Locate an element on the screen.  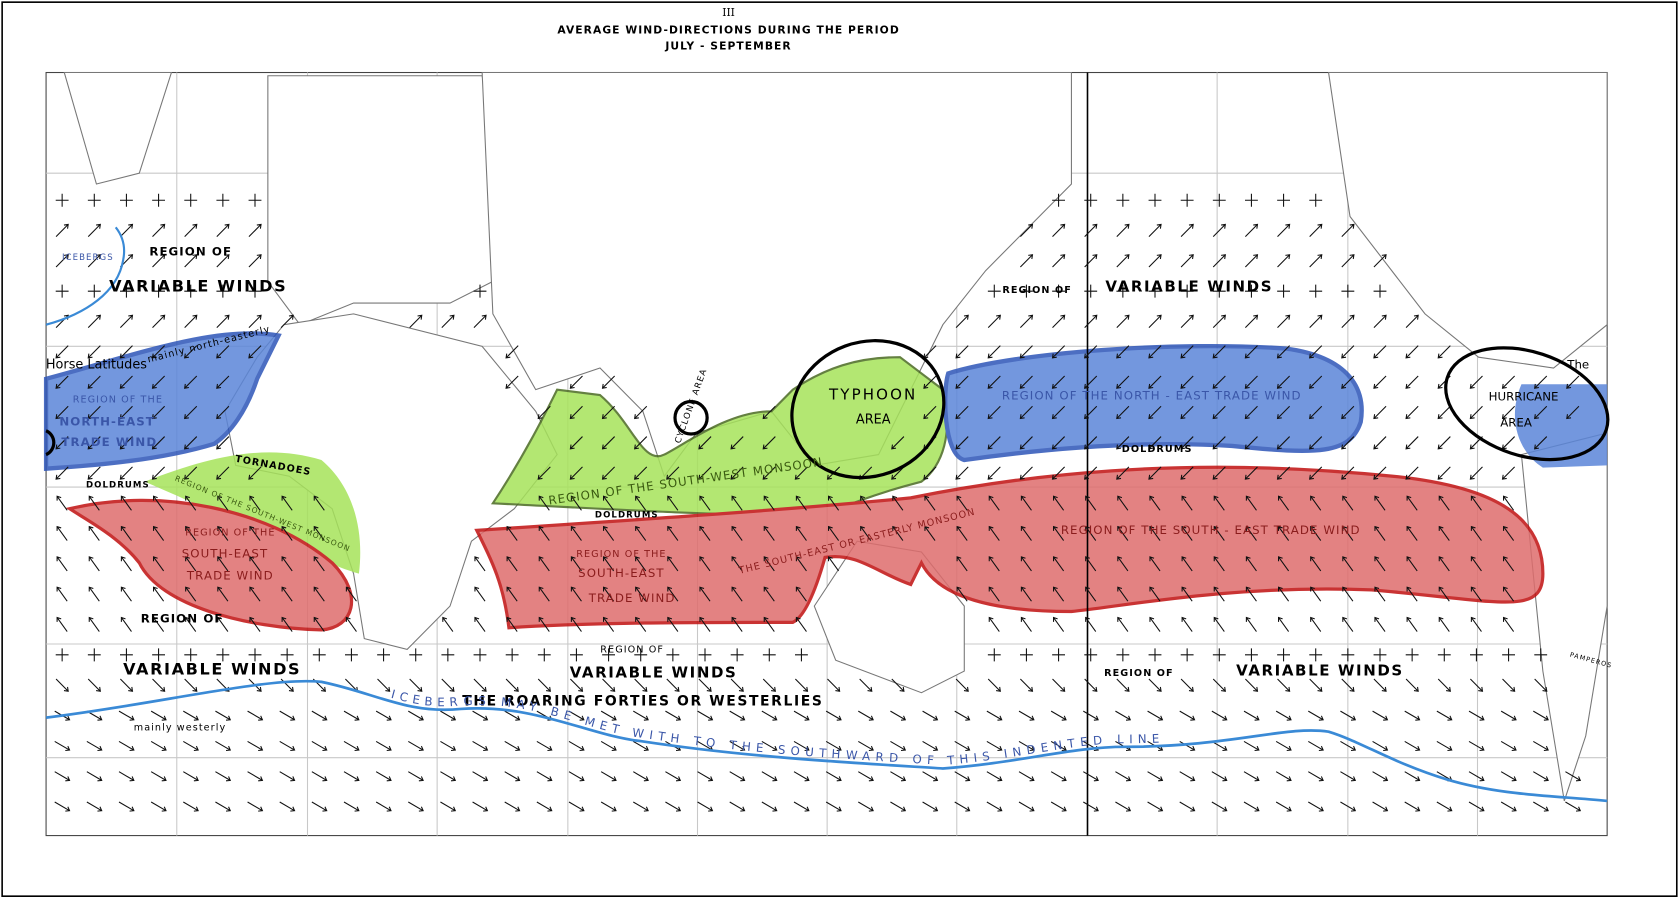
region-label: REGION OF THE is located at coordinates (118, 399).